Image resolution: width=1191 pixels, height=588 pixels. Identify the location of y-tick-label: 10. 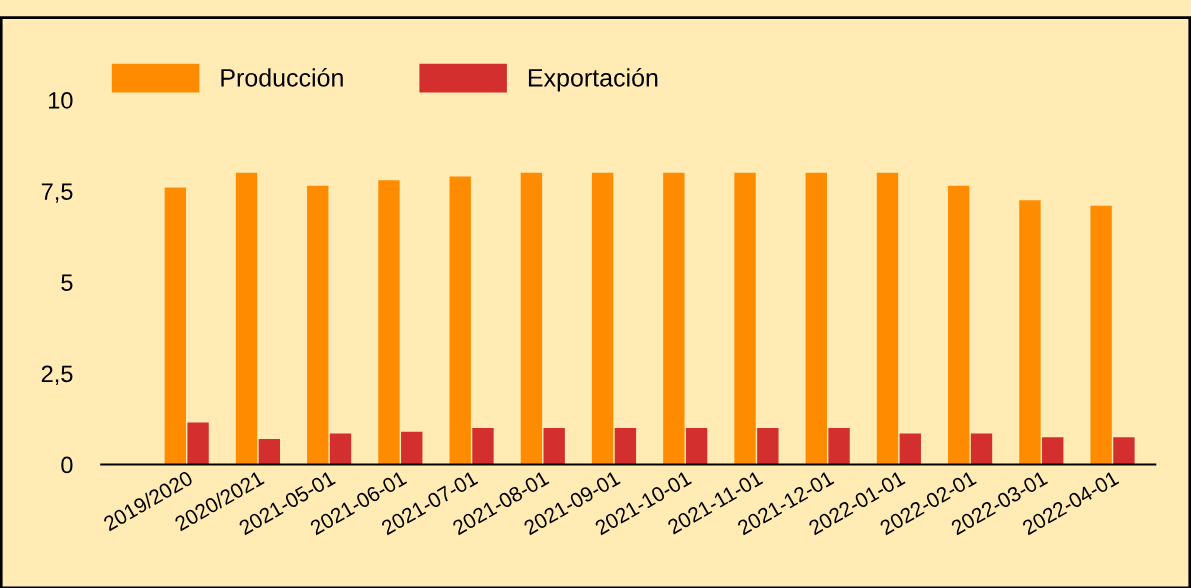
(61, 100).